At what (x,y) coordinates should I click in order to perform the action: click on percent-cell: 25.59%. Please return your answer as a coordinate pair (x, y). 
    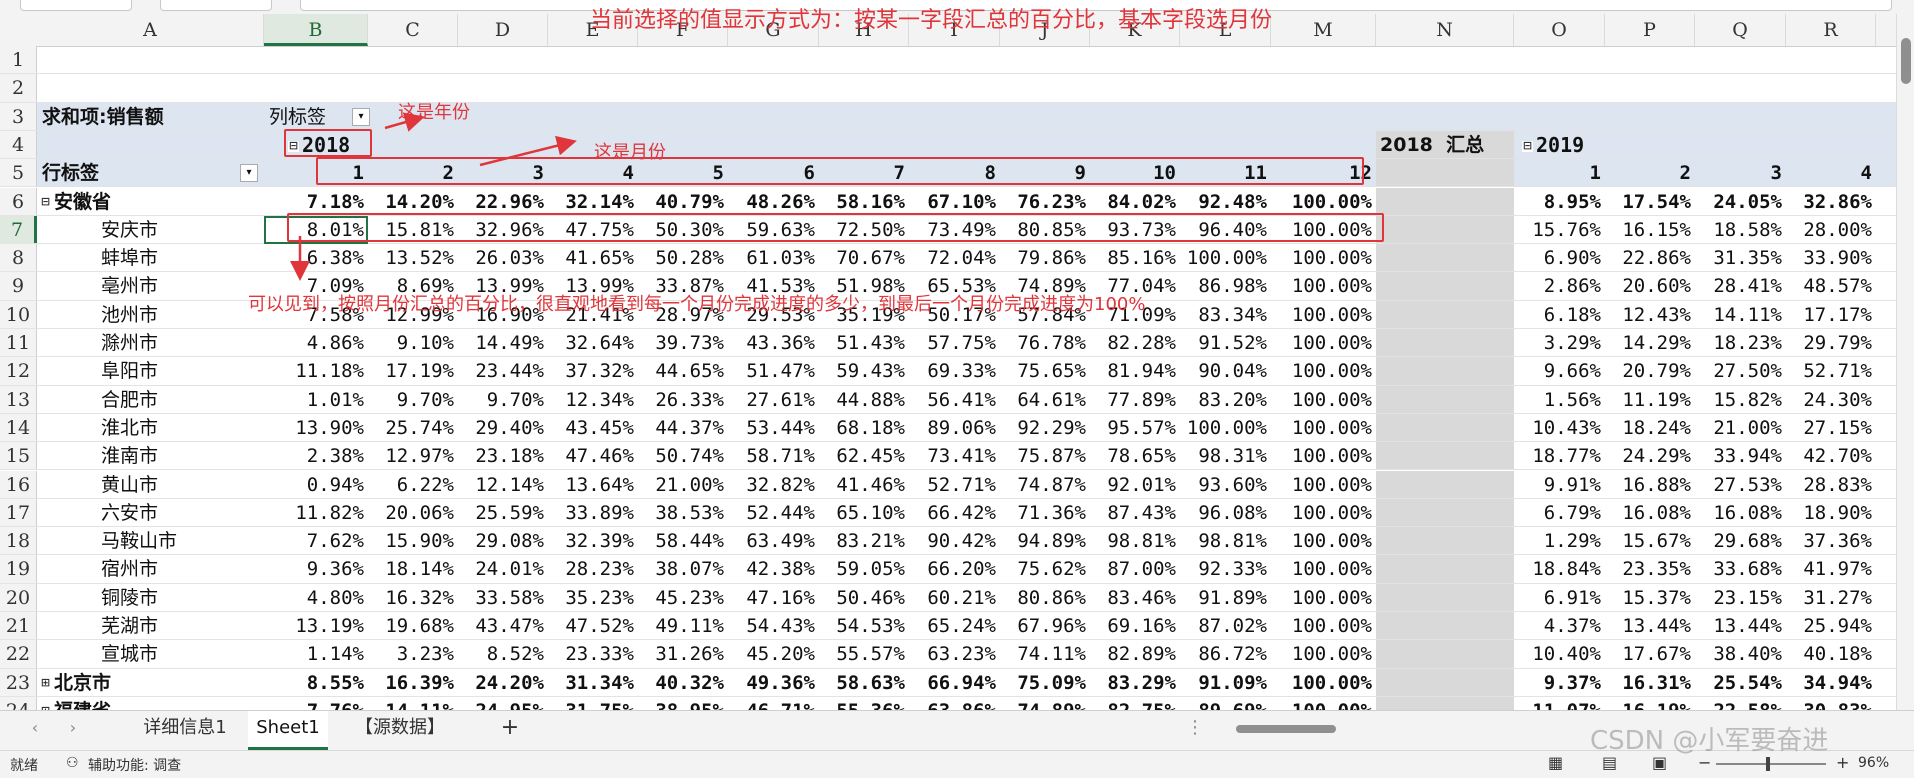
    Looking at the image, I should click on (509, 512).